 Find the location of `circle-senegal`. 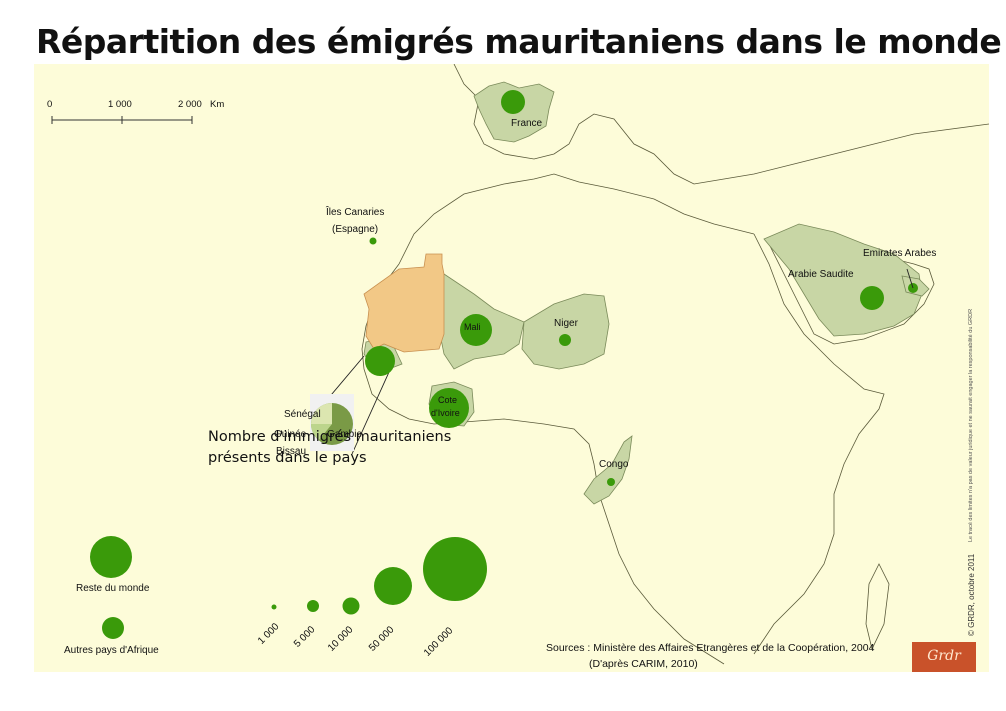

circle-senegal is located at coordinates (380, 361).